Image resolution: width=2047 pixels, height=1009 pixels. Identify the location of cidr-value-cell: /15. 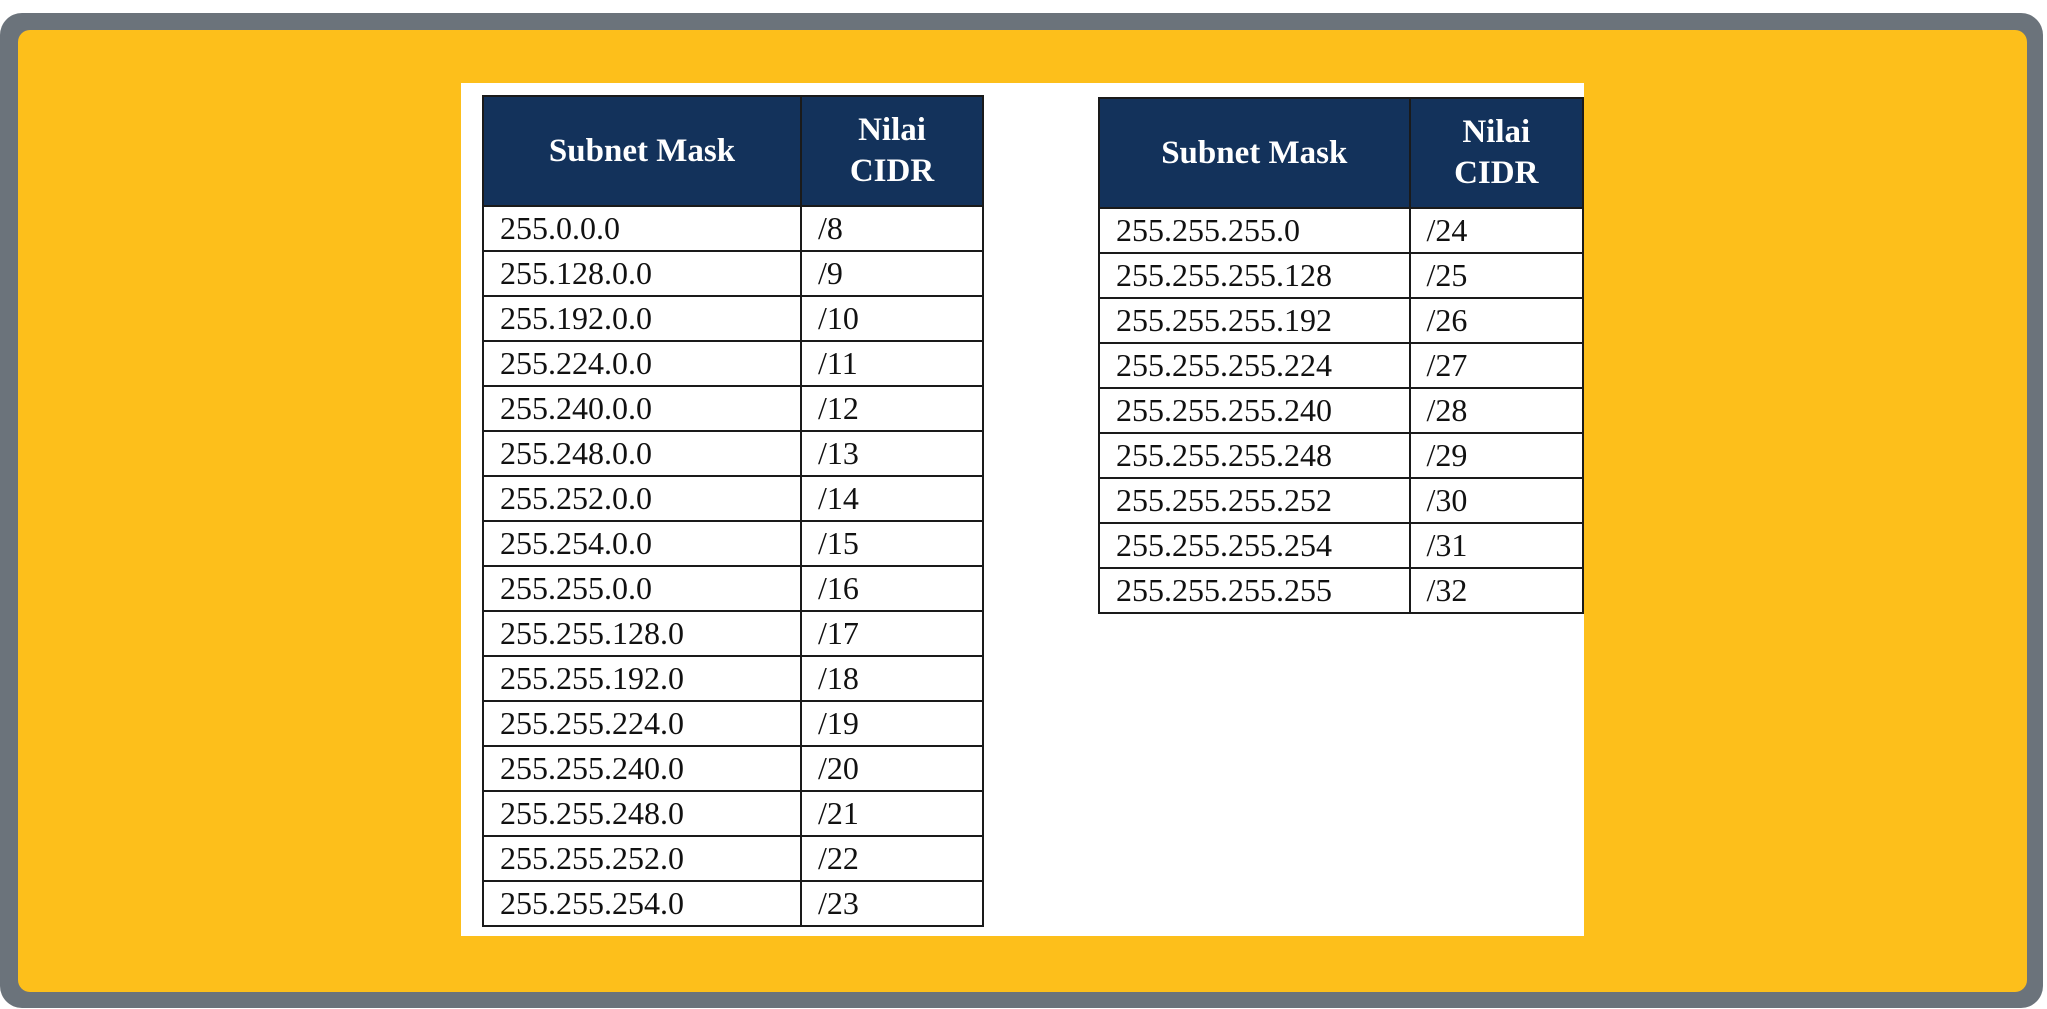
(892, 543).